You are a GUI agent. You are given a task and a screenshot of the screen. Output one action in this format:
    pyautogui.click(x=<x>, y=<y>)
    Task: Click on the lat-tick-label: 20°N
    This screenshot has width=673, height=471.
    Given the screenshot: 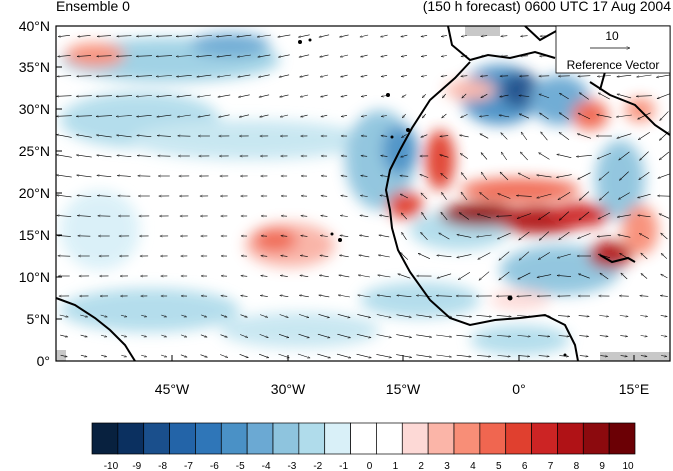 What is the action you would take?
    pyautogui.click(x=34, y=193)
    